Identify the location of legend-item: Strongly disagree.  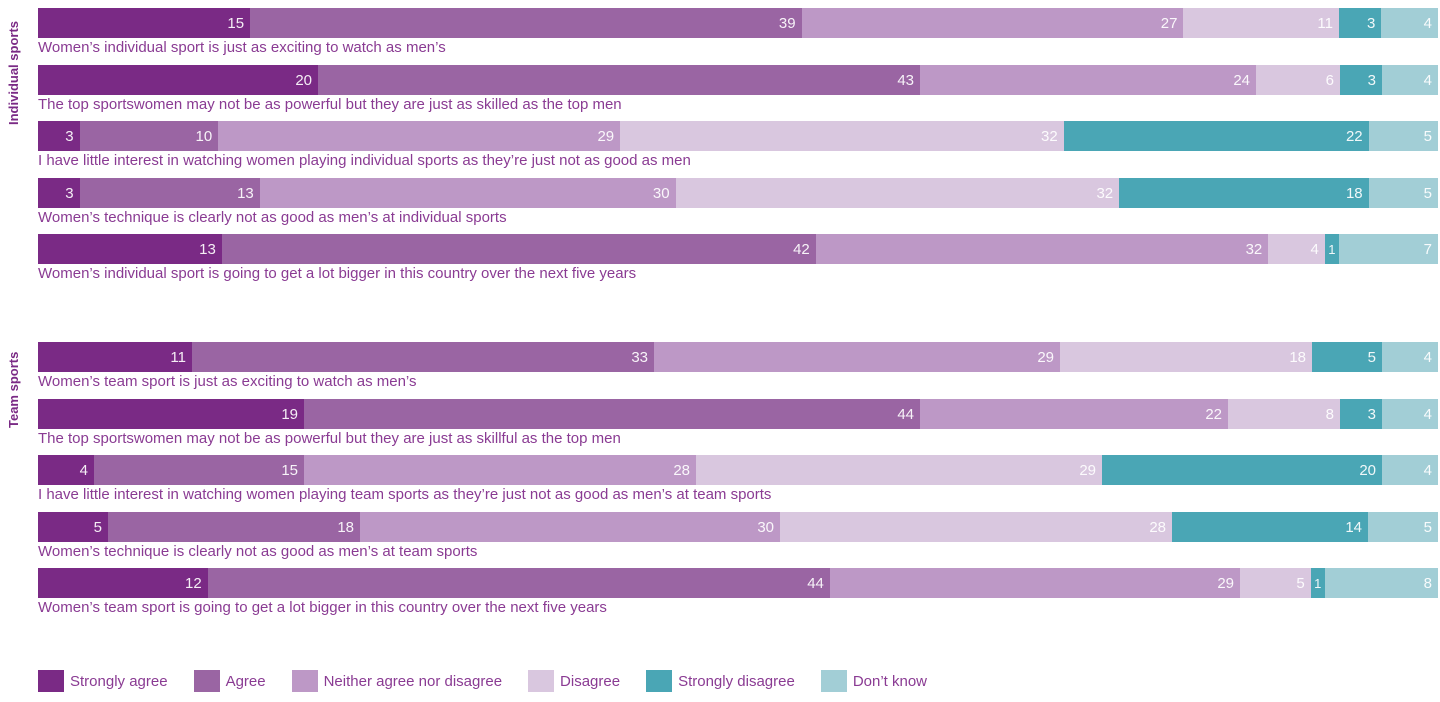
(720, 681).